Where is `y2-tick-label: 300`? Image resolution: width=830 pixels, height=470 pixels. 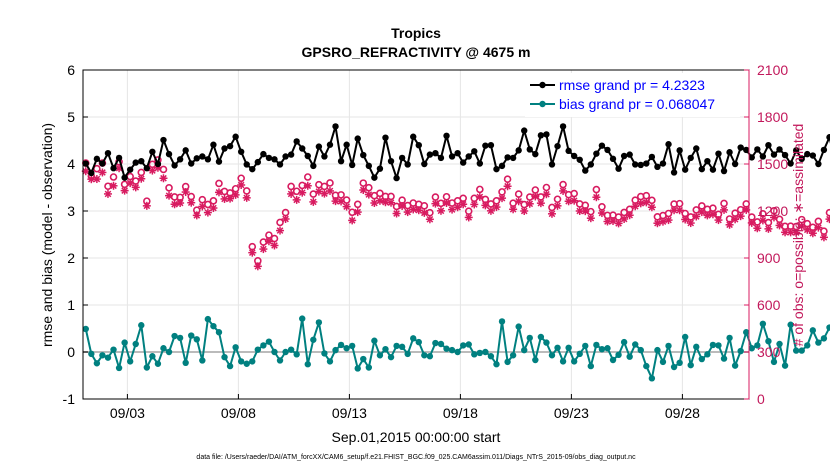
y2-tick-label: 300 is located at coordinates (769, 352).